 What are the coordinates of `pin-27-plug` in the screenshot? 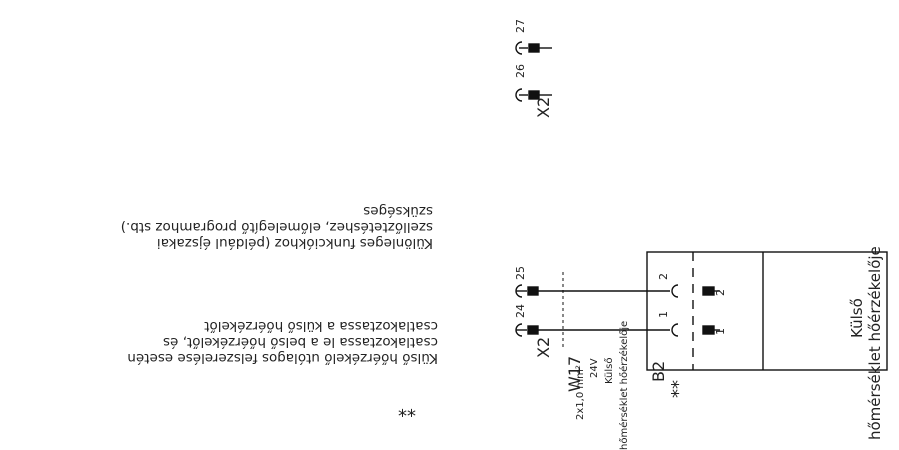 It's located at (534, 48).